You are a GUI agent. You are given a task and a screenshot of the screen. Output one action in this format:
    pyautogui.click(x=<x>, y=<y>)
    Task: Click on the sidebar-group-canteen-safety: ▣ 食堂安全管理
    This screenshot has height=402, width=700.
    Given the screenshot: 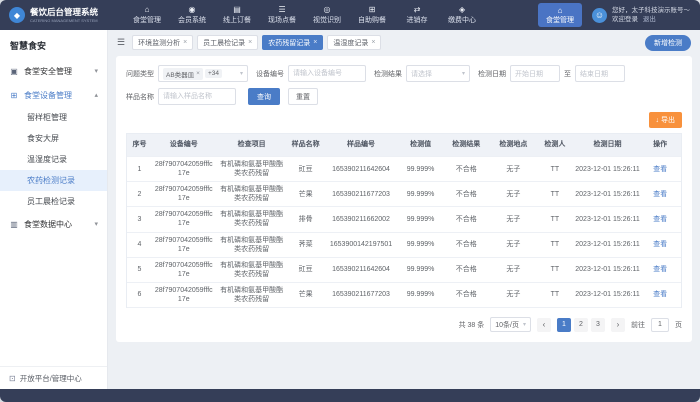 What is the action you would take?
    pyautogui.click(x=53, y=71)
    